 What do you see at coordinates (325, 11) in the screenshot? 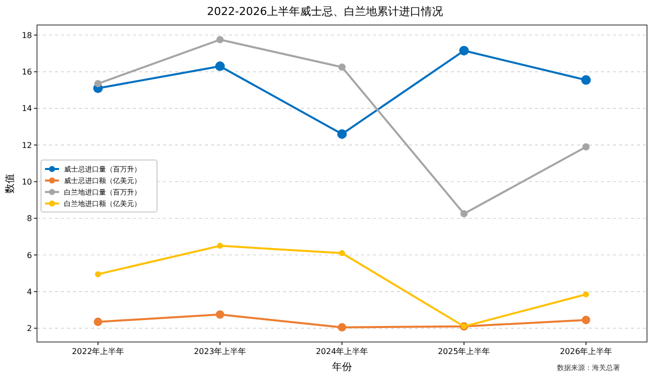
I see `chart-title: 2022-2026上半年威士忌、白兰地累计进口情况` at bounding box center [325, 11].